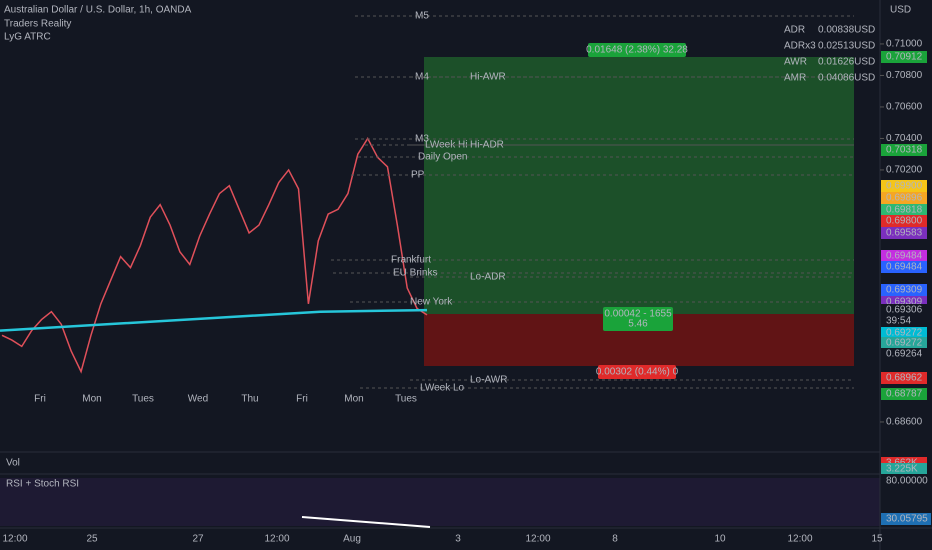 The width and height of the screenshot is (932, 550). I want to click on rsi-tag-label: 30.05795, so click(907, 519).